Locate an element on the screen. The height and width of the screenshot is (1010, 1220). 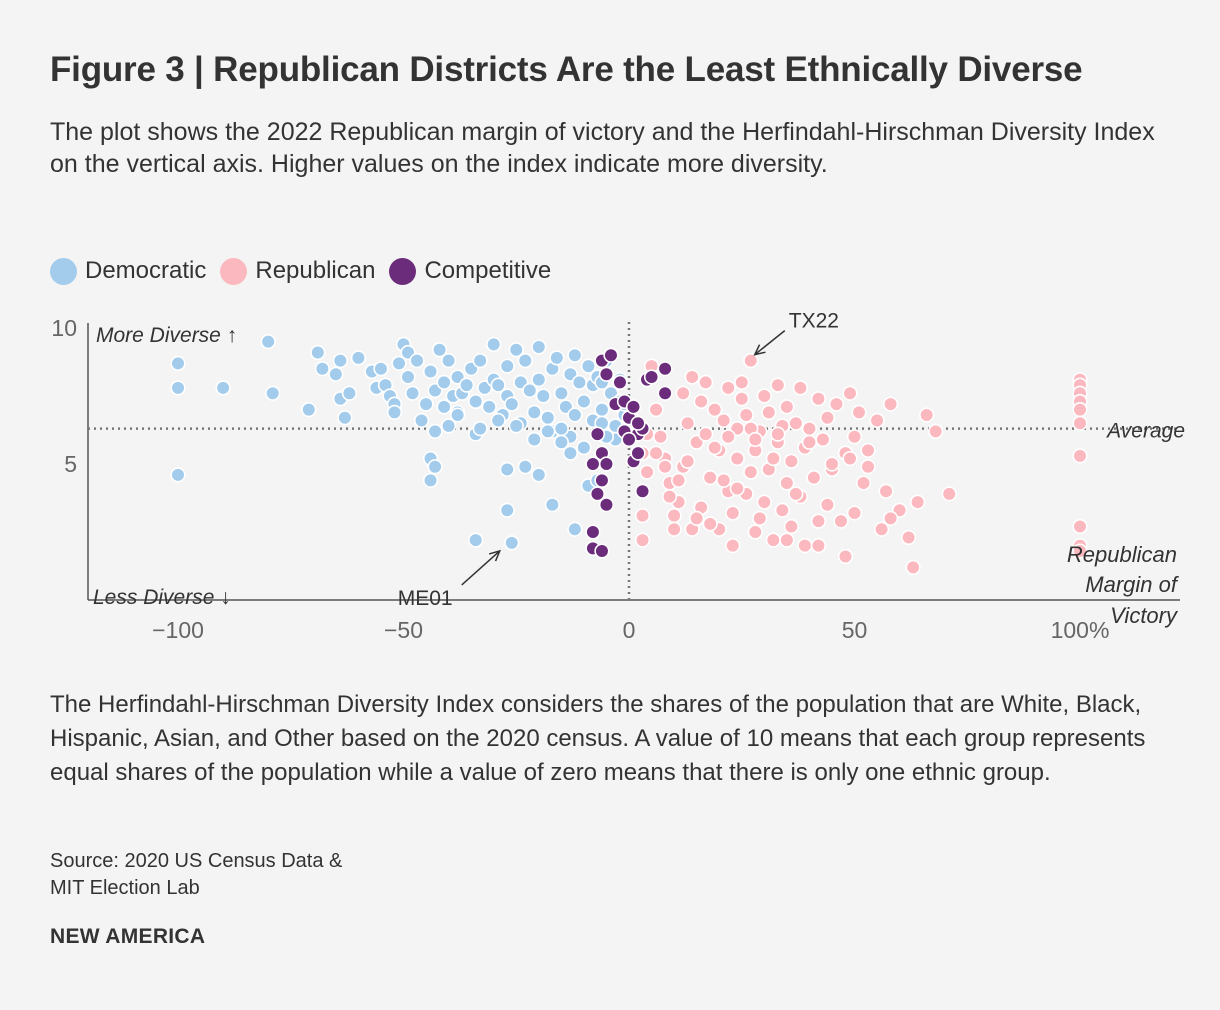
legend-label-republican: Republican is located at coordinates (315, 270).